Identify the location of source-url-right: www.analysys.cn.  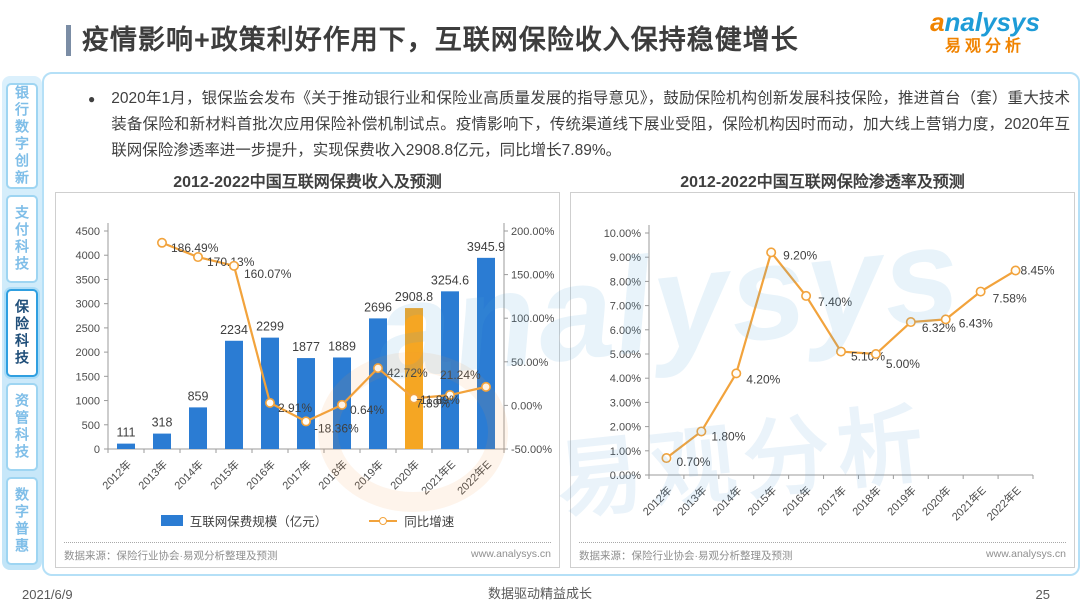
(1026, 554).